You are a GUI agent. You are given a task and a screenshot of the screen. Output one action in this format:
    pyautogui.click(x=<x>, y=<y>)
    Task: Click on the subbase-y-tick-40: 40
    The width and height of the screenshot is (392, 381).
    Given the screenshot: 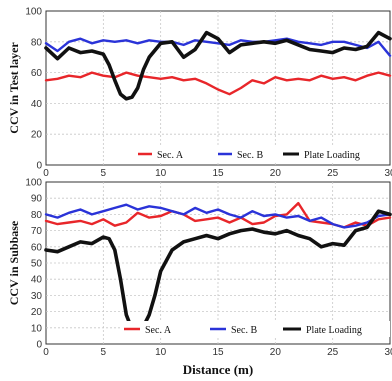 What is the action you would take?
    pyautogui.click(x=37, y=280)
    